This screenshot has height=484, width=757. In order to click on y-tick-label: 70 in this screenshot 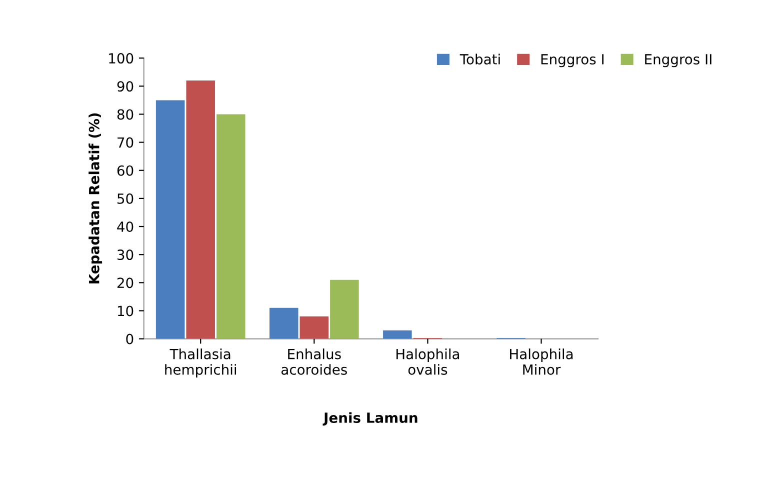, I will do `click(126, 142)`.